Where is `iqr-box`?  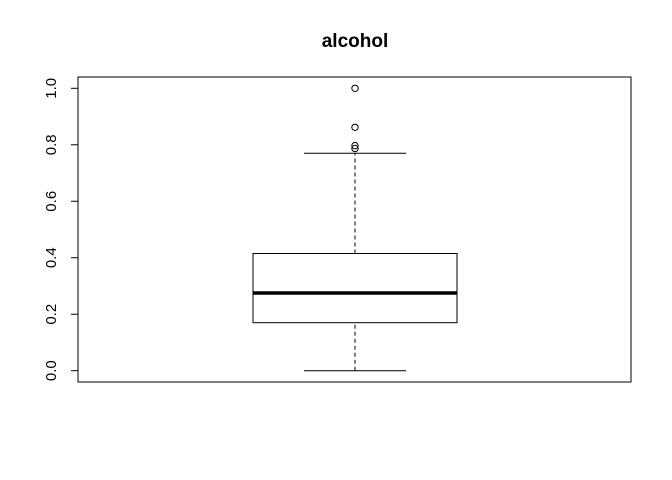 iqr-box is located at coordinates (355, 288).